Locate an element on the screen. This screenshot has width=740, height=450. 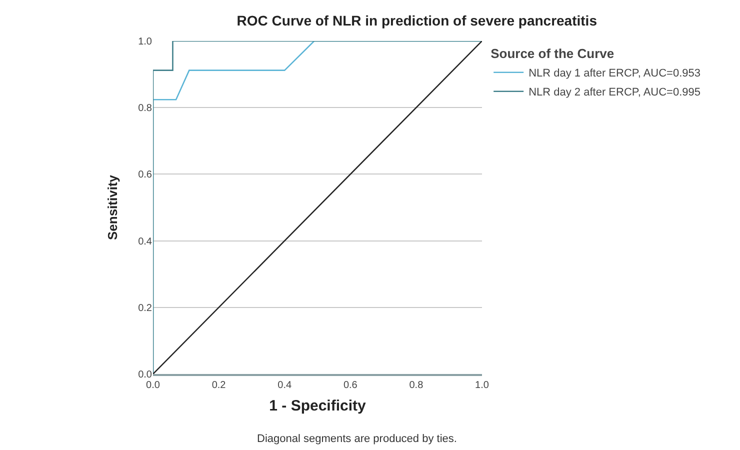
x-axis-title: 1 - Specificity is located at coordinates (318, 406).